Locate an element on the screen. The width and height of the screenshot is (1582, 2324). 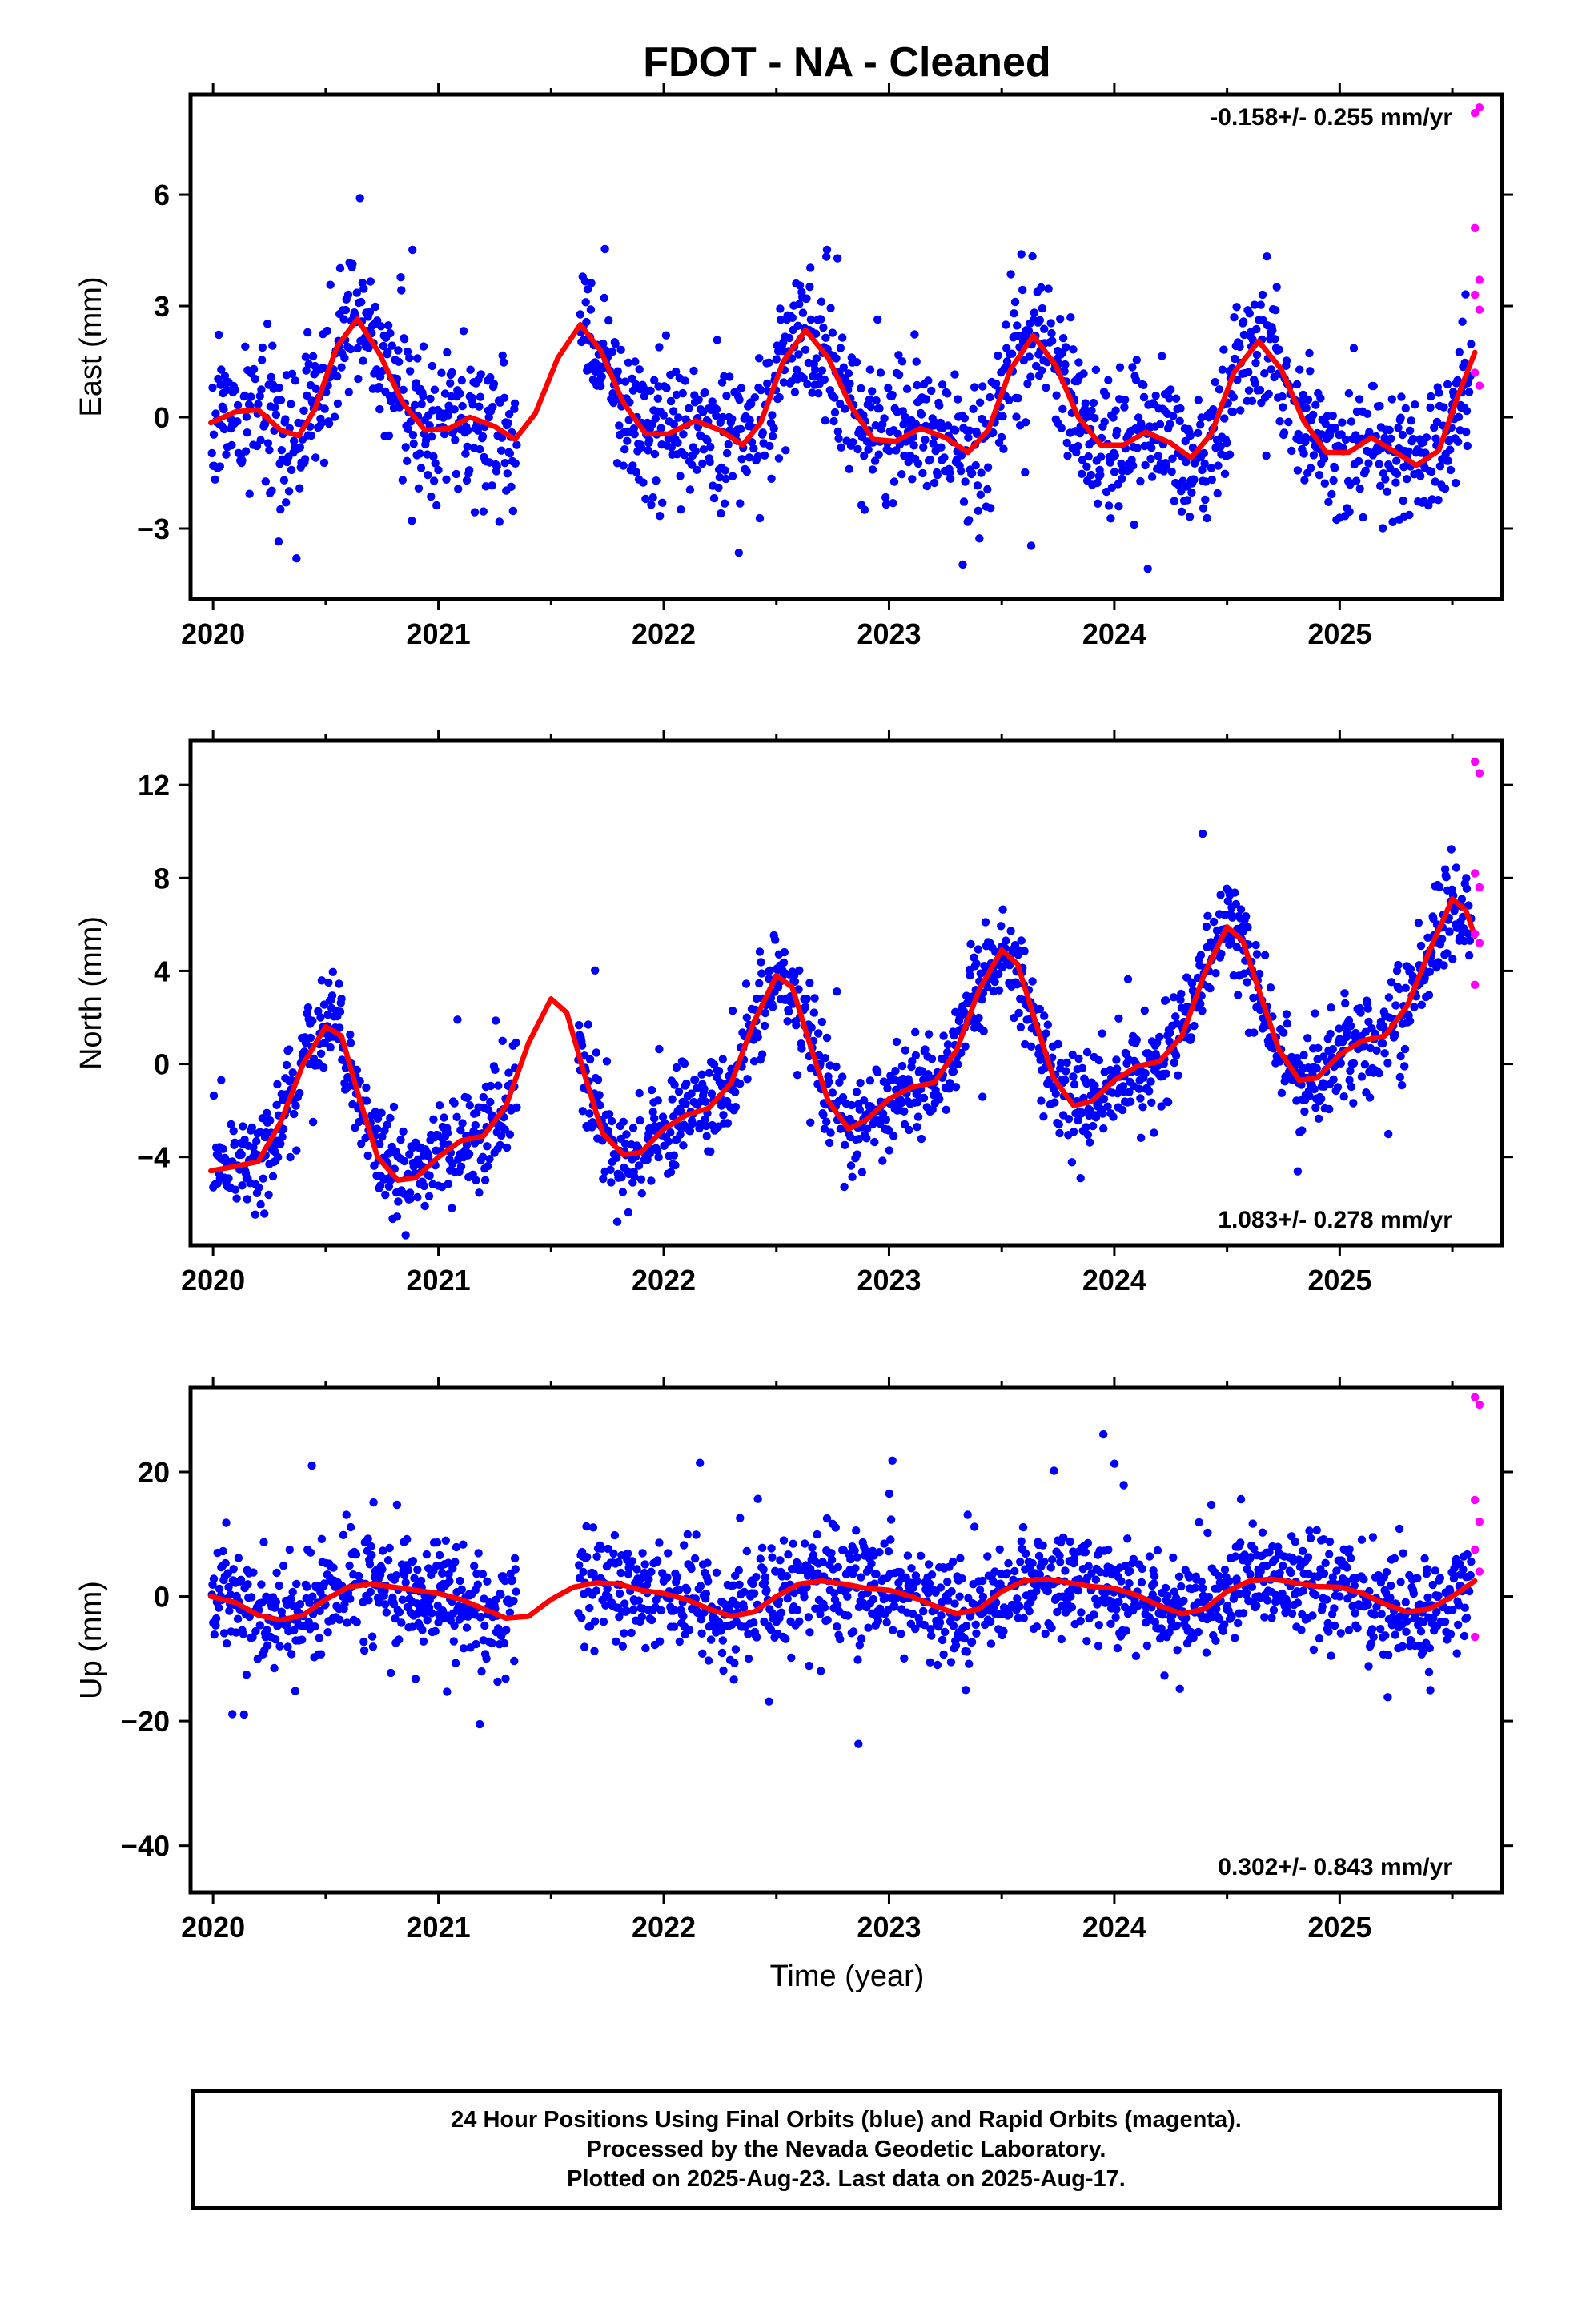
north-rapid-point is located at coordinates (1479, 773).